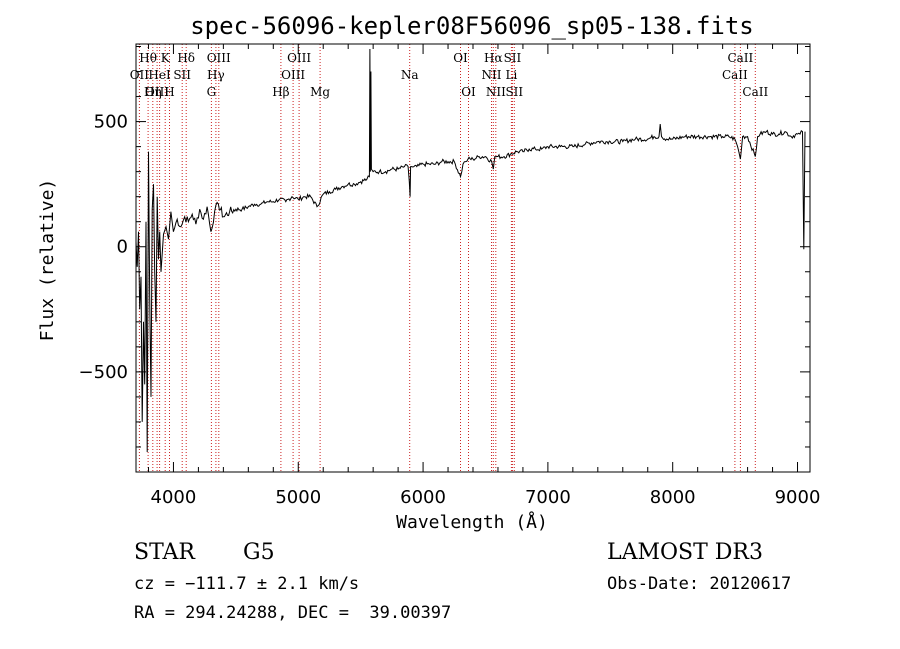 The width and height of the screenshot is (900, 649). I want to click on y-tick-label: −500, so click(103, 372).